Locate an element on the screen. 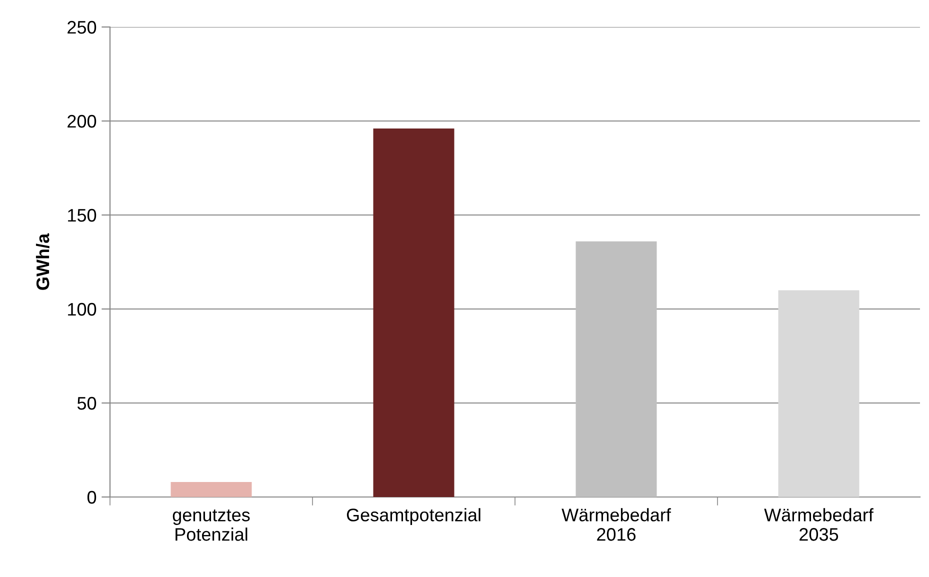 This screenshot has width=929, height=577. y-tick-label: 100 is located at coordinates (82, 309).